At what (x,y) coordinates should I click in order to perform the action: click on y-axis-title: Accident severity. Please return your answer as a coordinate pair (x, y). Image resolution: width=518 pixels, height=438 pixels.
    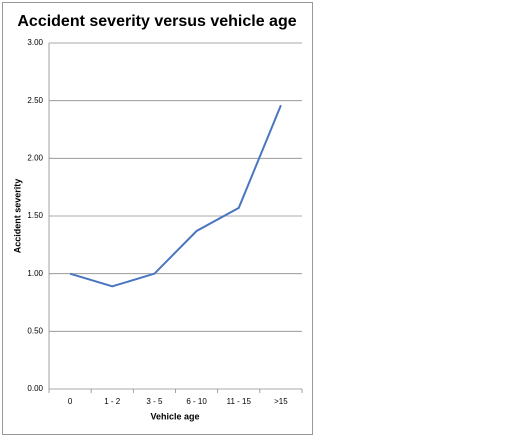
    Looking at the image, I should click on (17, 216).